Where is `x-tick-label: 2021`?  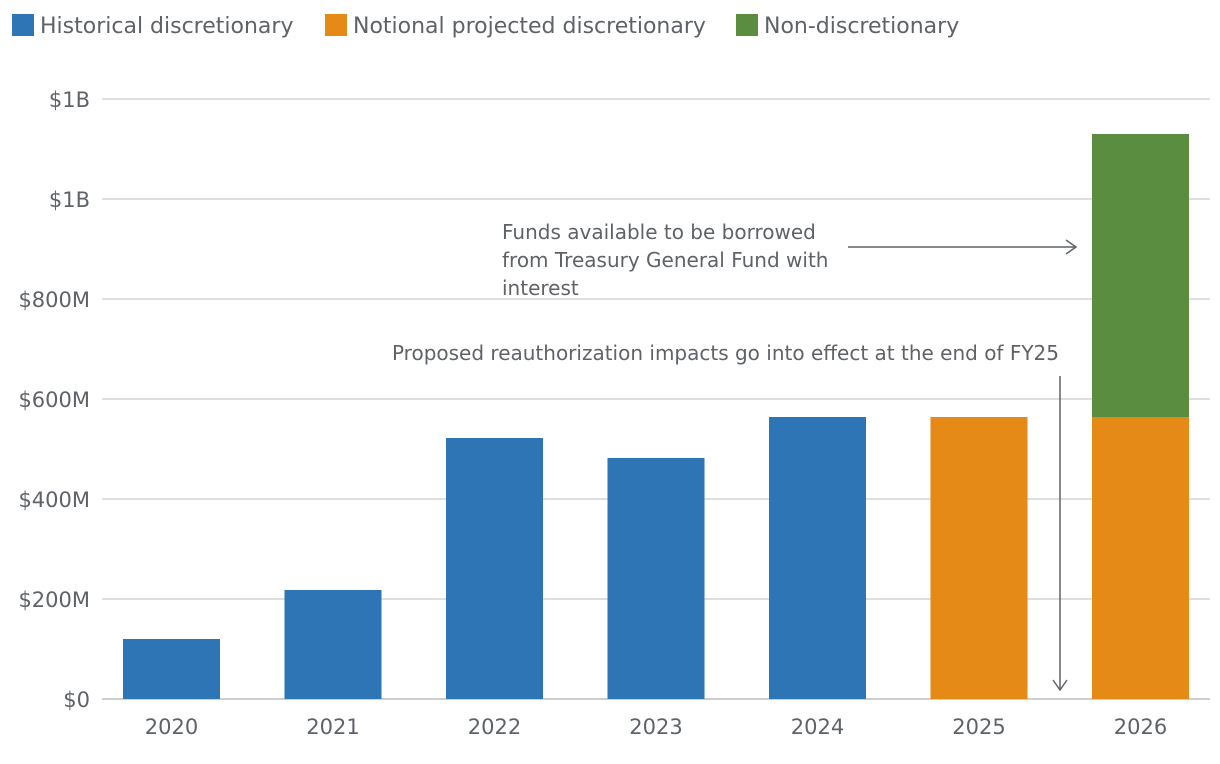
x-tick-label: 2021 is located at coordinates (332, 727).